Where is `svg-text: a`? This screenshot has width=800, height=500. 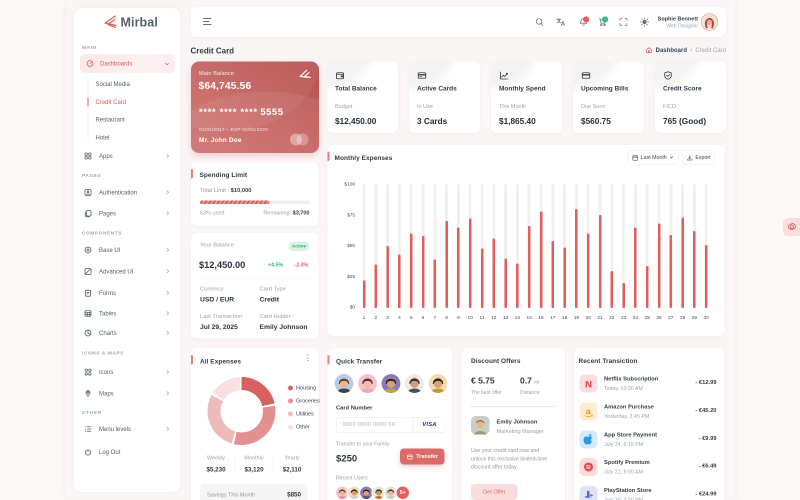 svg-text: a is located at coordinates (589, 411).